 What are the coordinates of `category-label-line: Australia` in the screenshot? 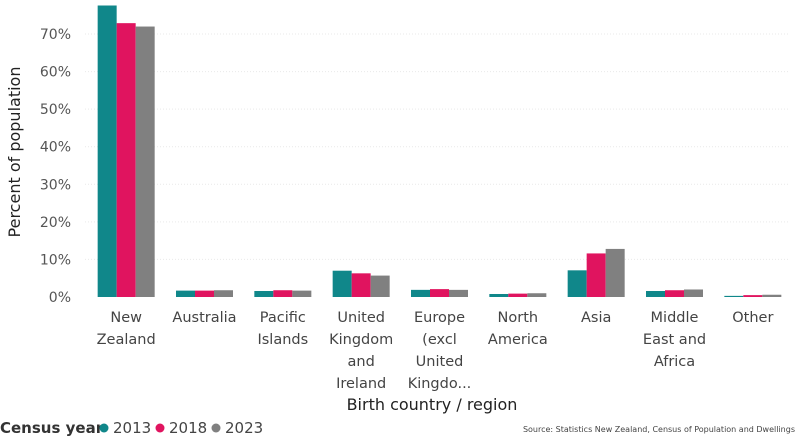 It's located at (204, 318).